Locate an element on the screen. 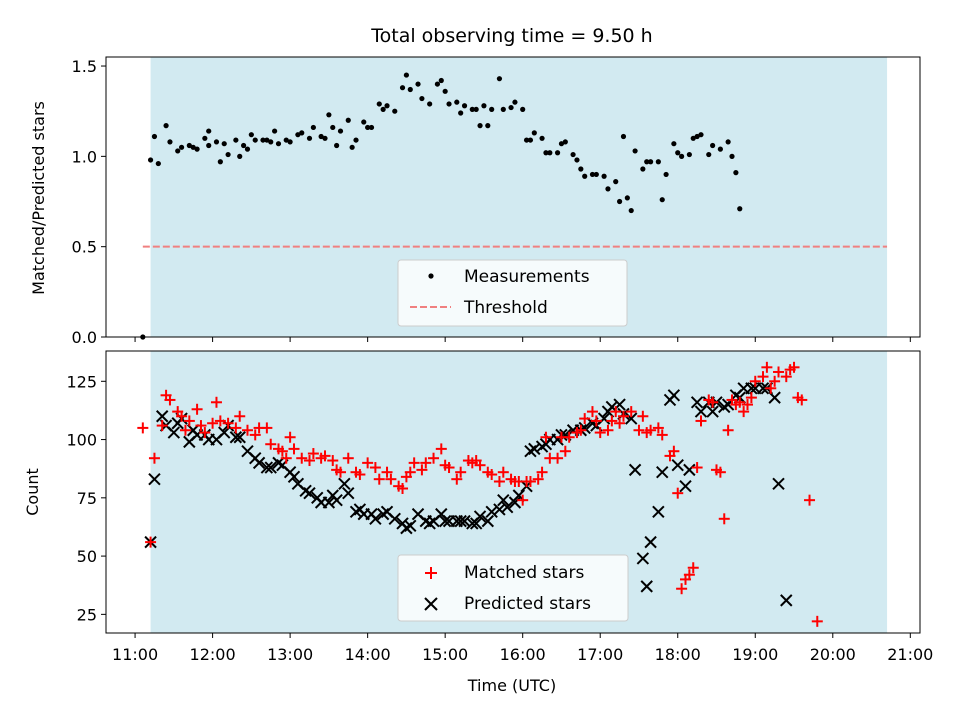 This screenshot has width=960, height=720. bottom-xtick-label: 15:00 is located at coordinates (445, 654).